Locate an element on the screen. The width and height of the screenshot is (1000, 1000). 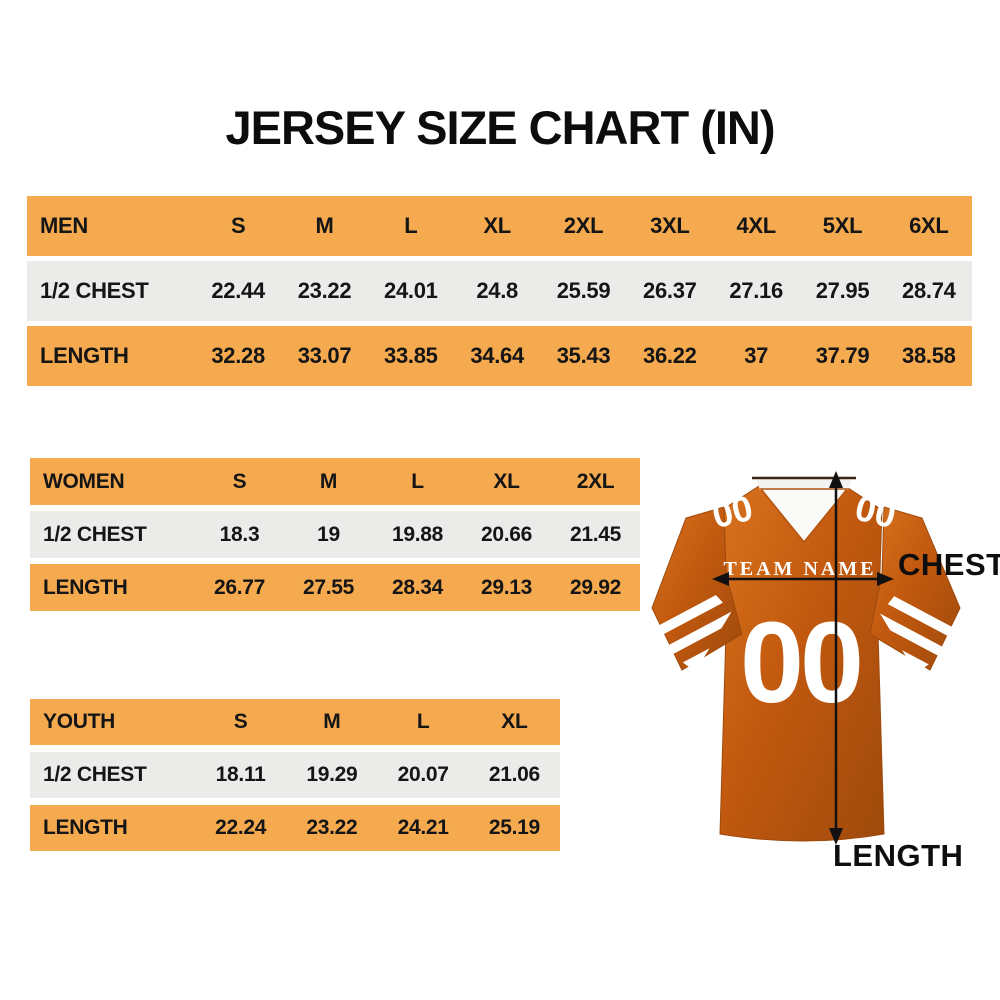
size-header-cell: 5XL is located at coordinates (842, 225).